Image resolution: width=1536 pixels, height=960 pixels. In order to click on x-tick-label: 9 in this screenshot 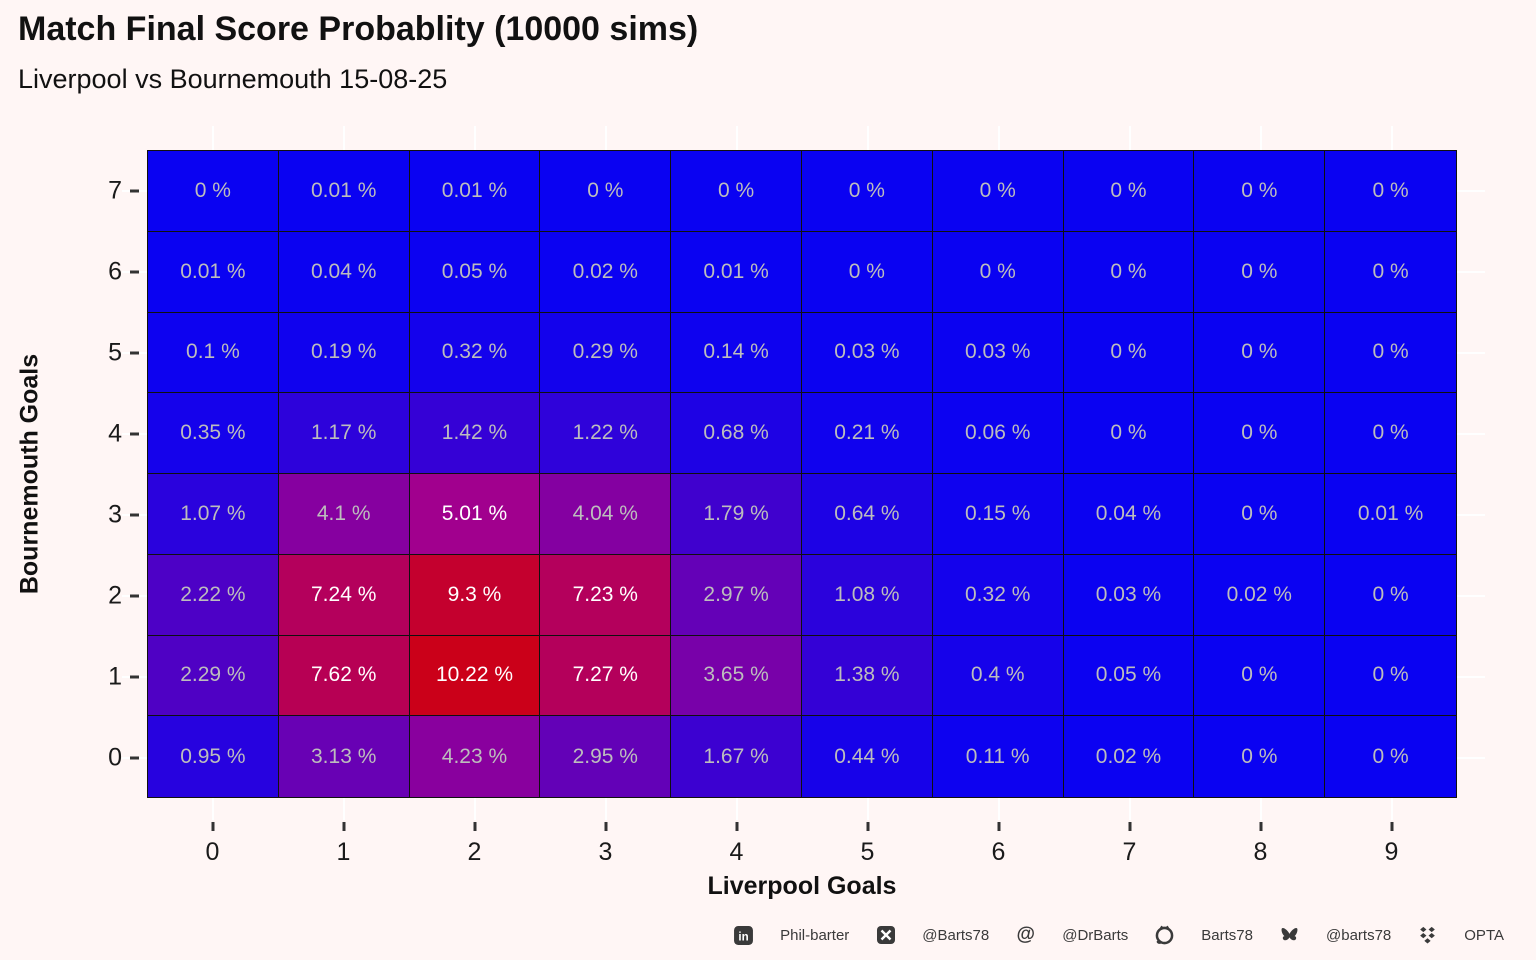, I will do `click(1391, 852)`.